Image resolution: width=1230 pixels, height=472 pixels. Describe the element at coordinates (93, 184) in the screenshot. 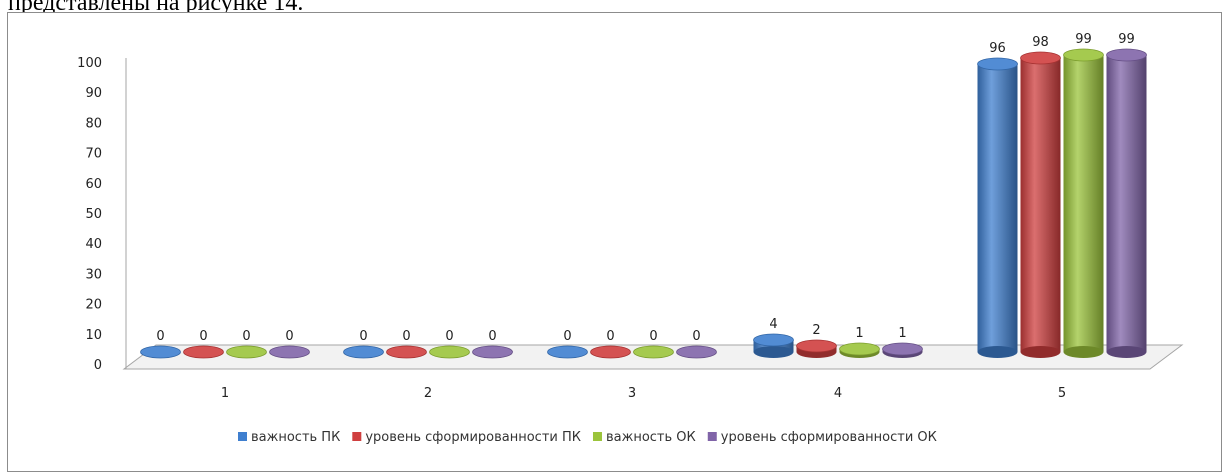

I see `y-tick-label: 60` at that location.